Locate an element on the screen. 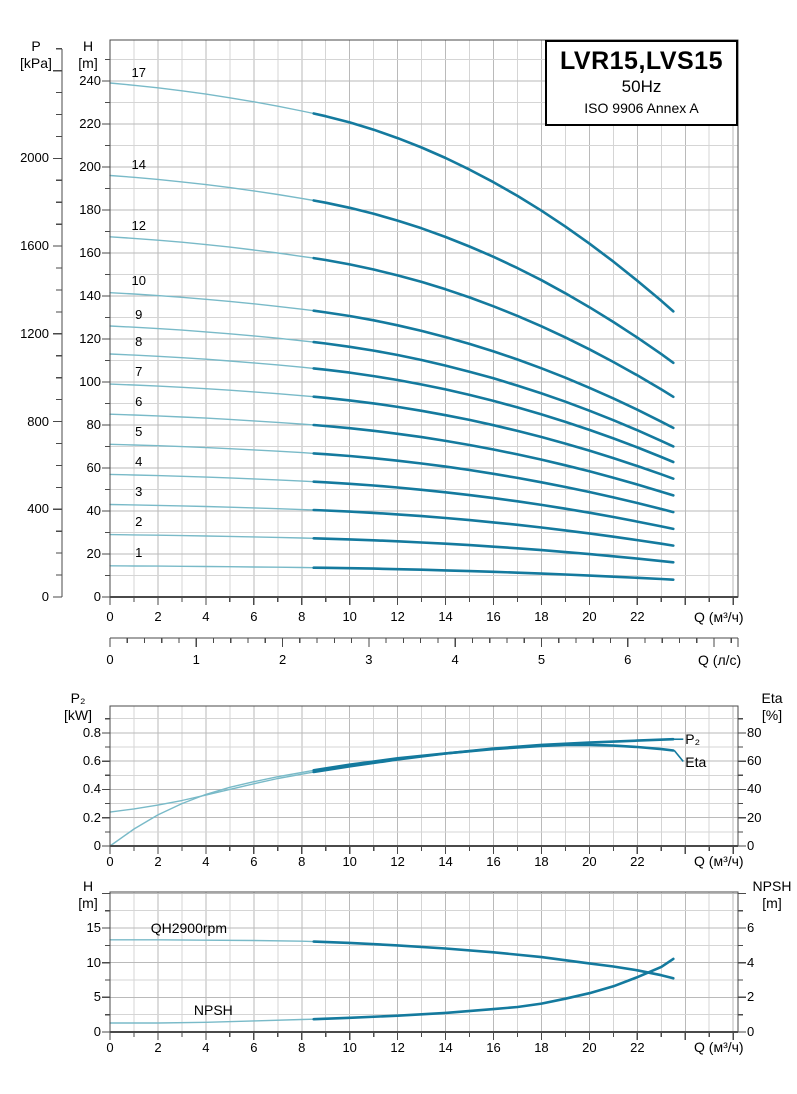  main-h-tick-label: 0 is located at coordinates (97, 596).